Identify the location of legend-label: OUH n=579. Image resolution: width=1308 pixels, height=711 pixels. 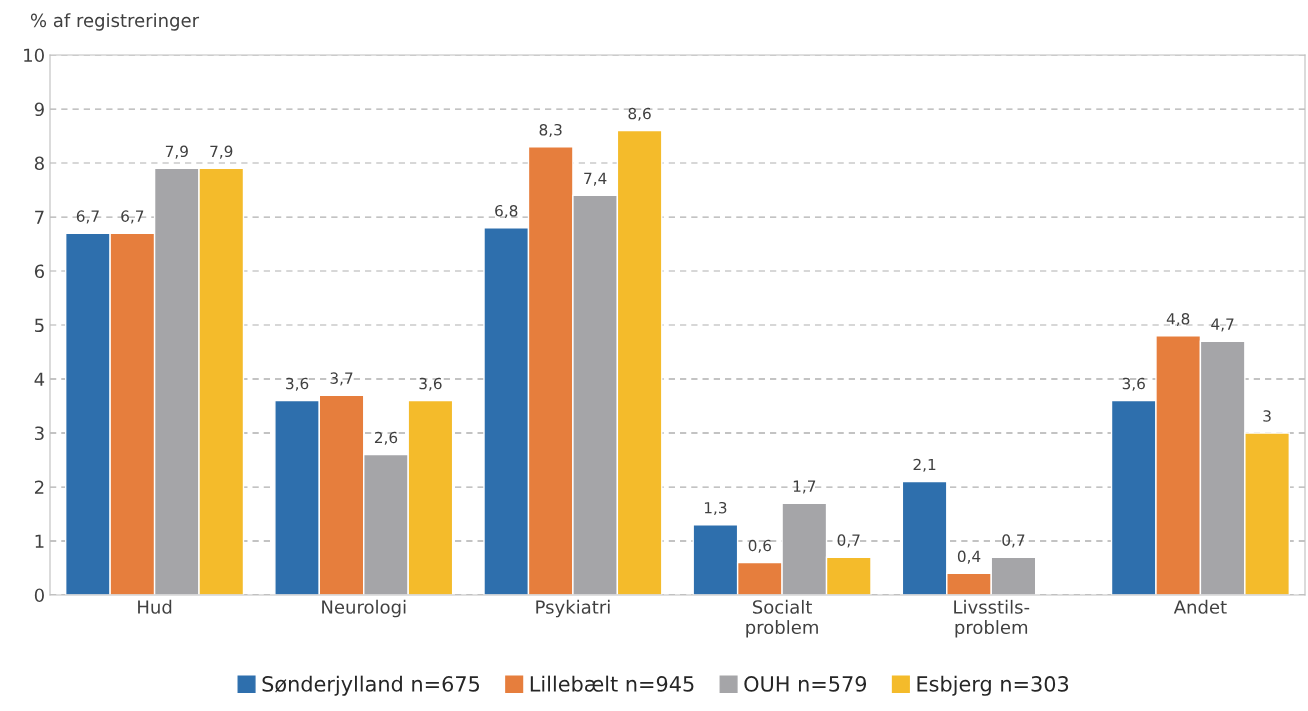
(805, 684).